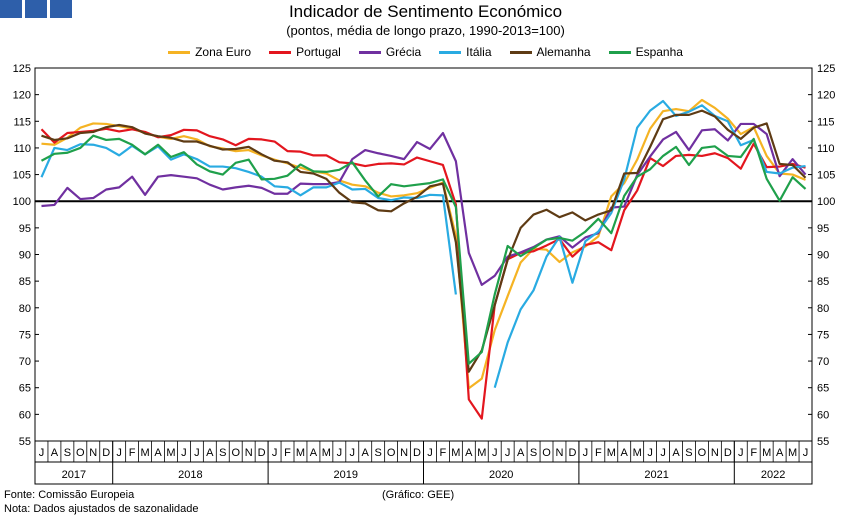  What do you see at coordinates (823, 309) in the screenshot?
I see `y-tick-label-right: 80` at bounding box center [823, 309].